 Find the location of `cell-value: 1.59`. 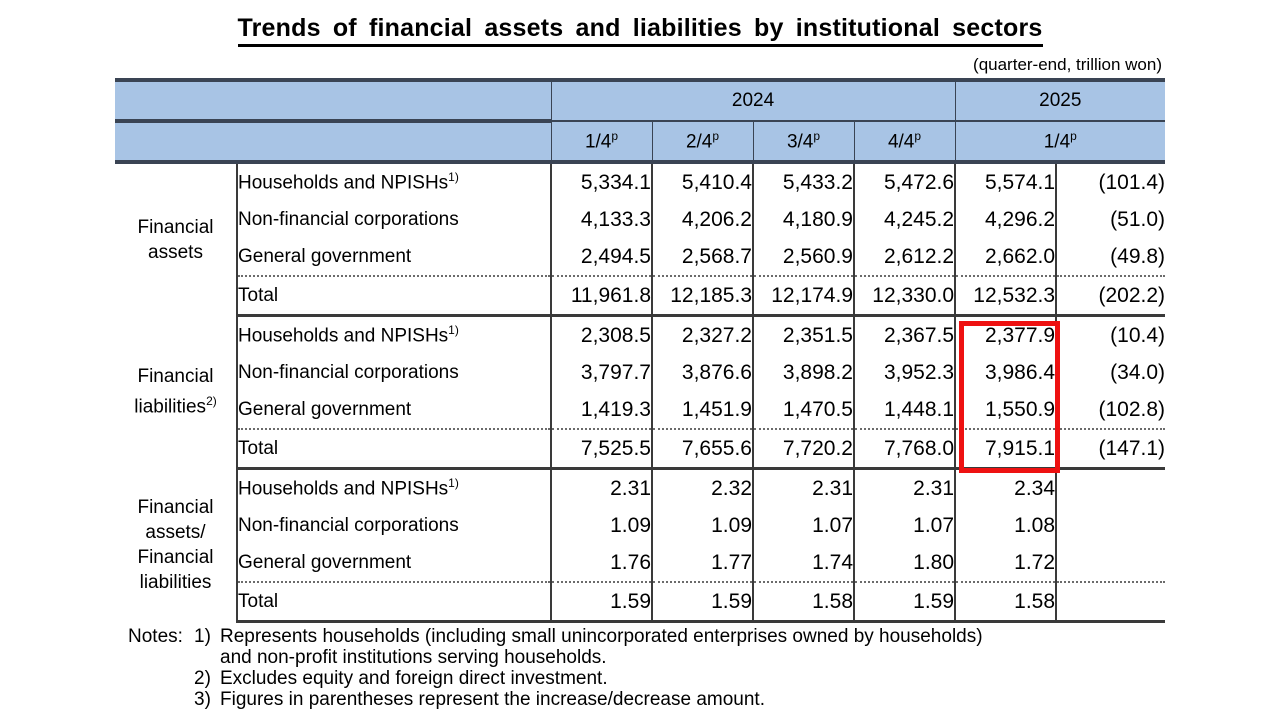

cell-value: 1.59 is located at coordinates (702, 602).